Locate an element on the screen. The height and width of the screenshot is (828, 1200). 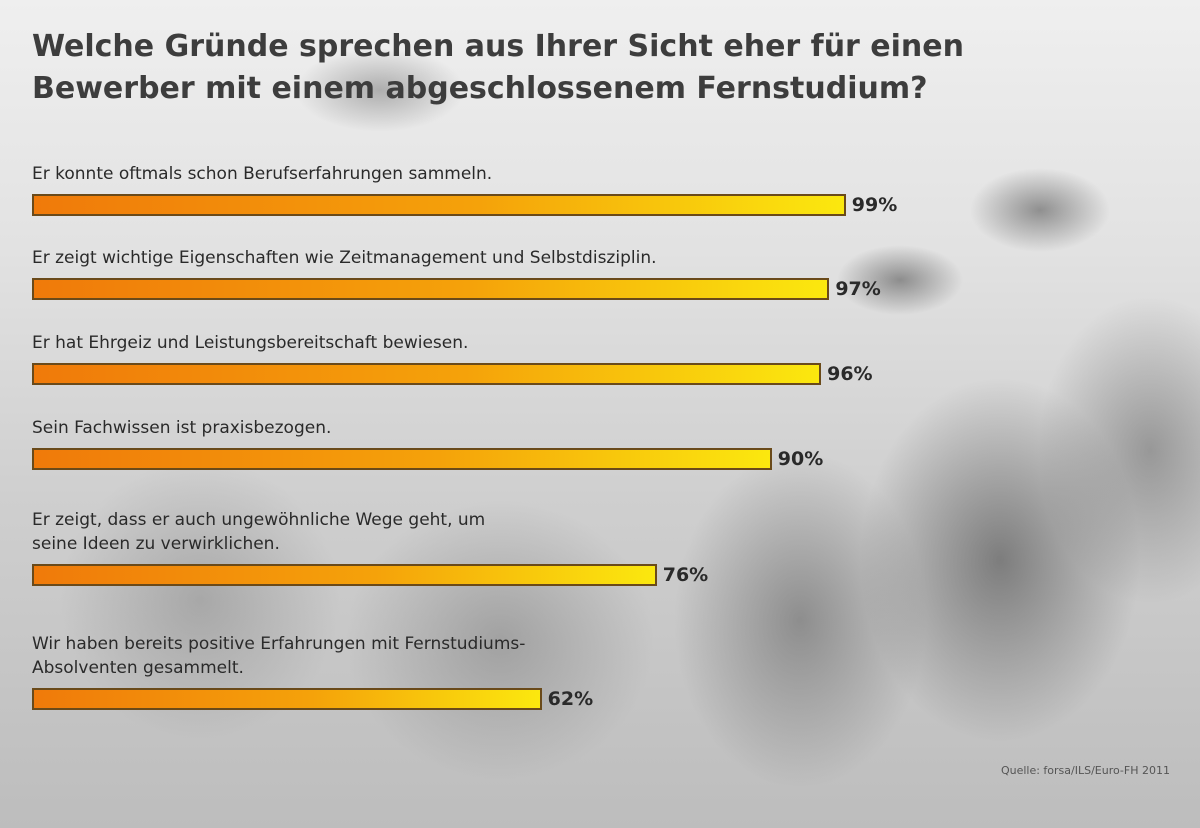
bar-row: 76% is located at coordinates (370, 575).